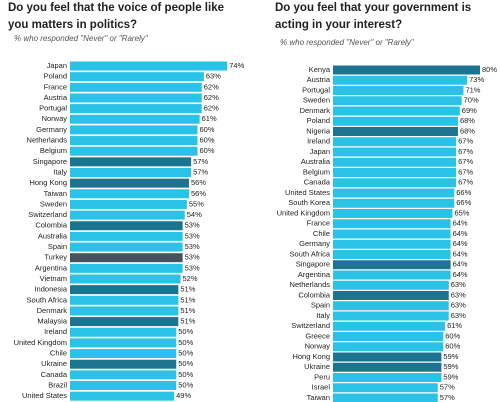 The image size is (500, 402). Describe the element at coordinates (347, 42) in the screenshot. I see `chart-subtitle: % who responded "Never" or "Rarely"` at that location.